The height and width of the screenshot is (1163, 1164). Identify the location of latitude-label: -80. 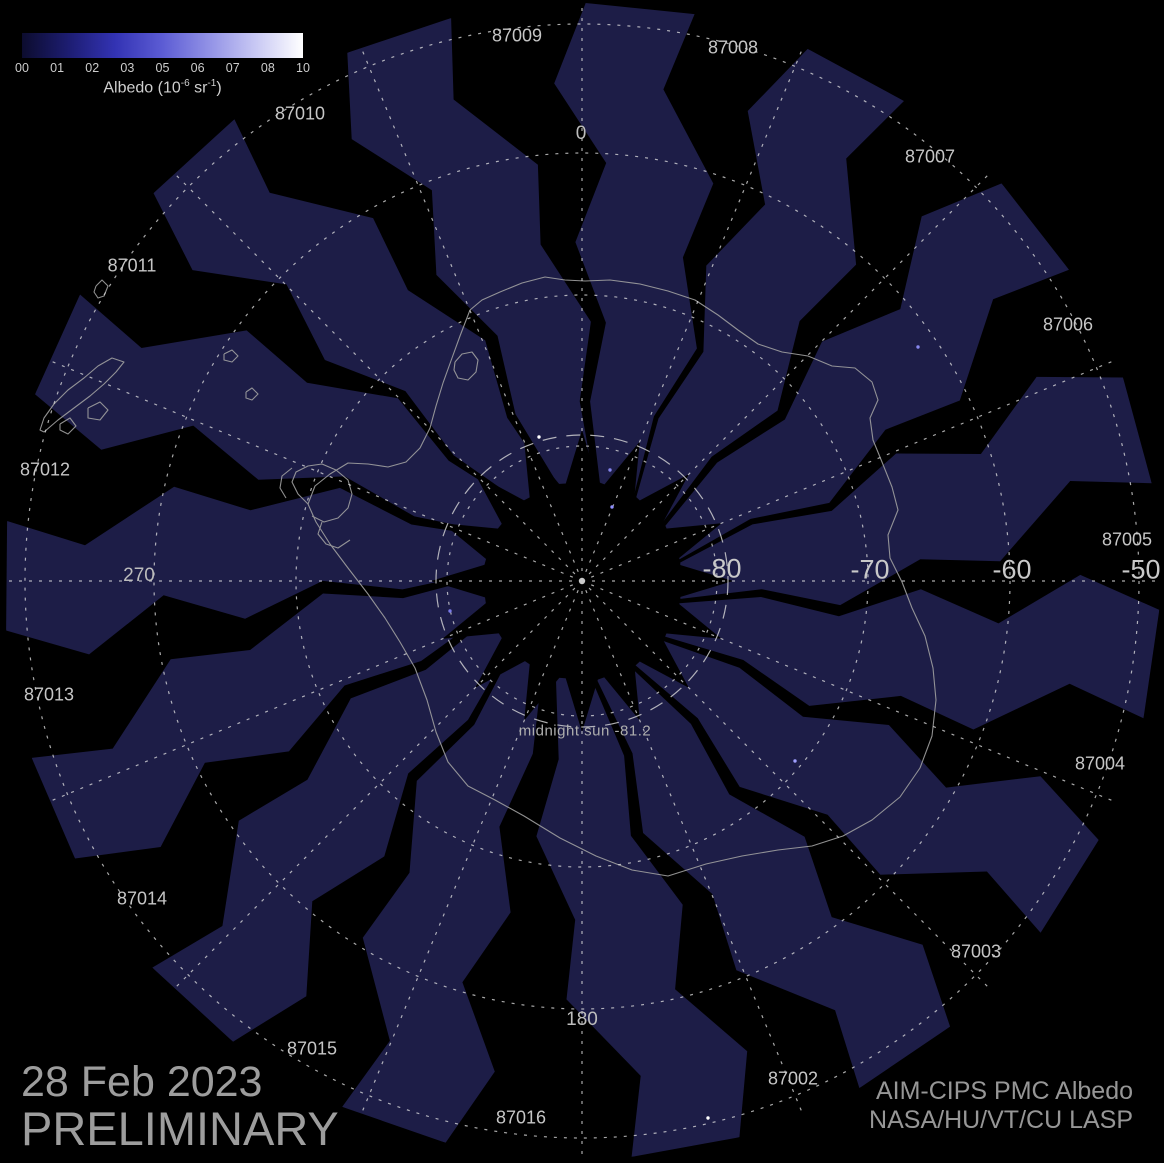
(722, 568).